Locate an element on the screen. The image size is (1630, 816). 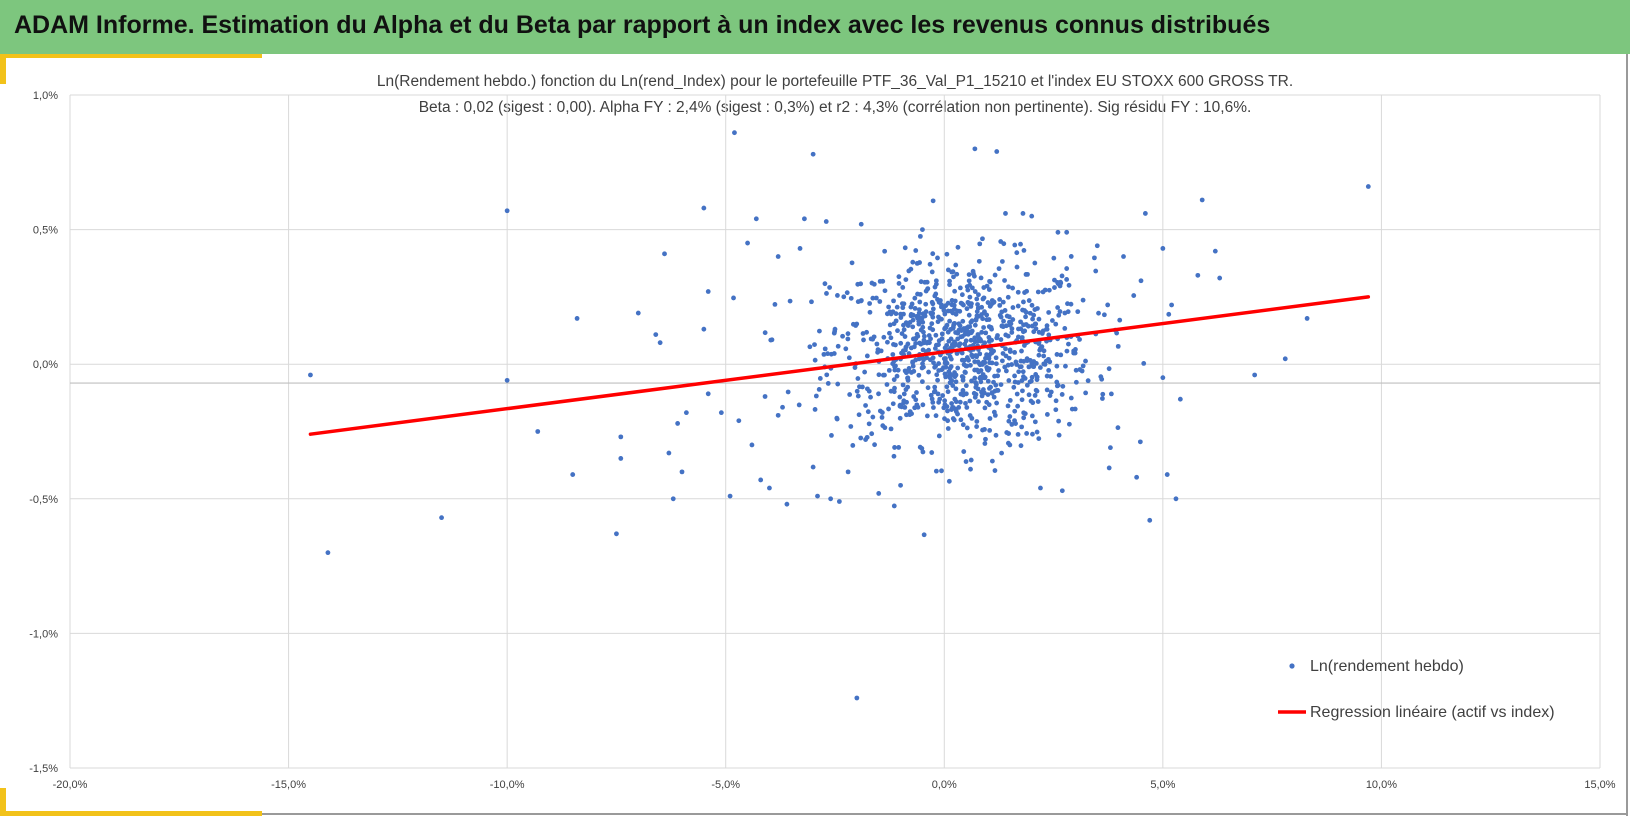
y-tick-label: -0,5% is located at coordinates (43, 500).